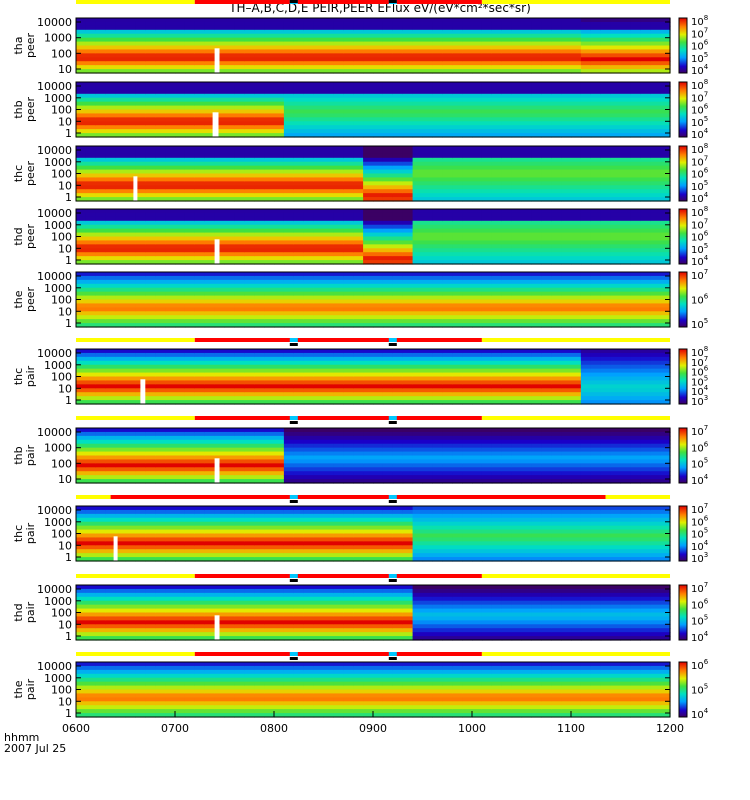 The width and height of the screenshot is (750, 800). What do you see at coordinates (700, 70) in the screenshot?
I see `colorbar-tick-label: 104` at bounding box center [700, 70].